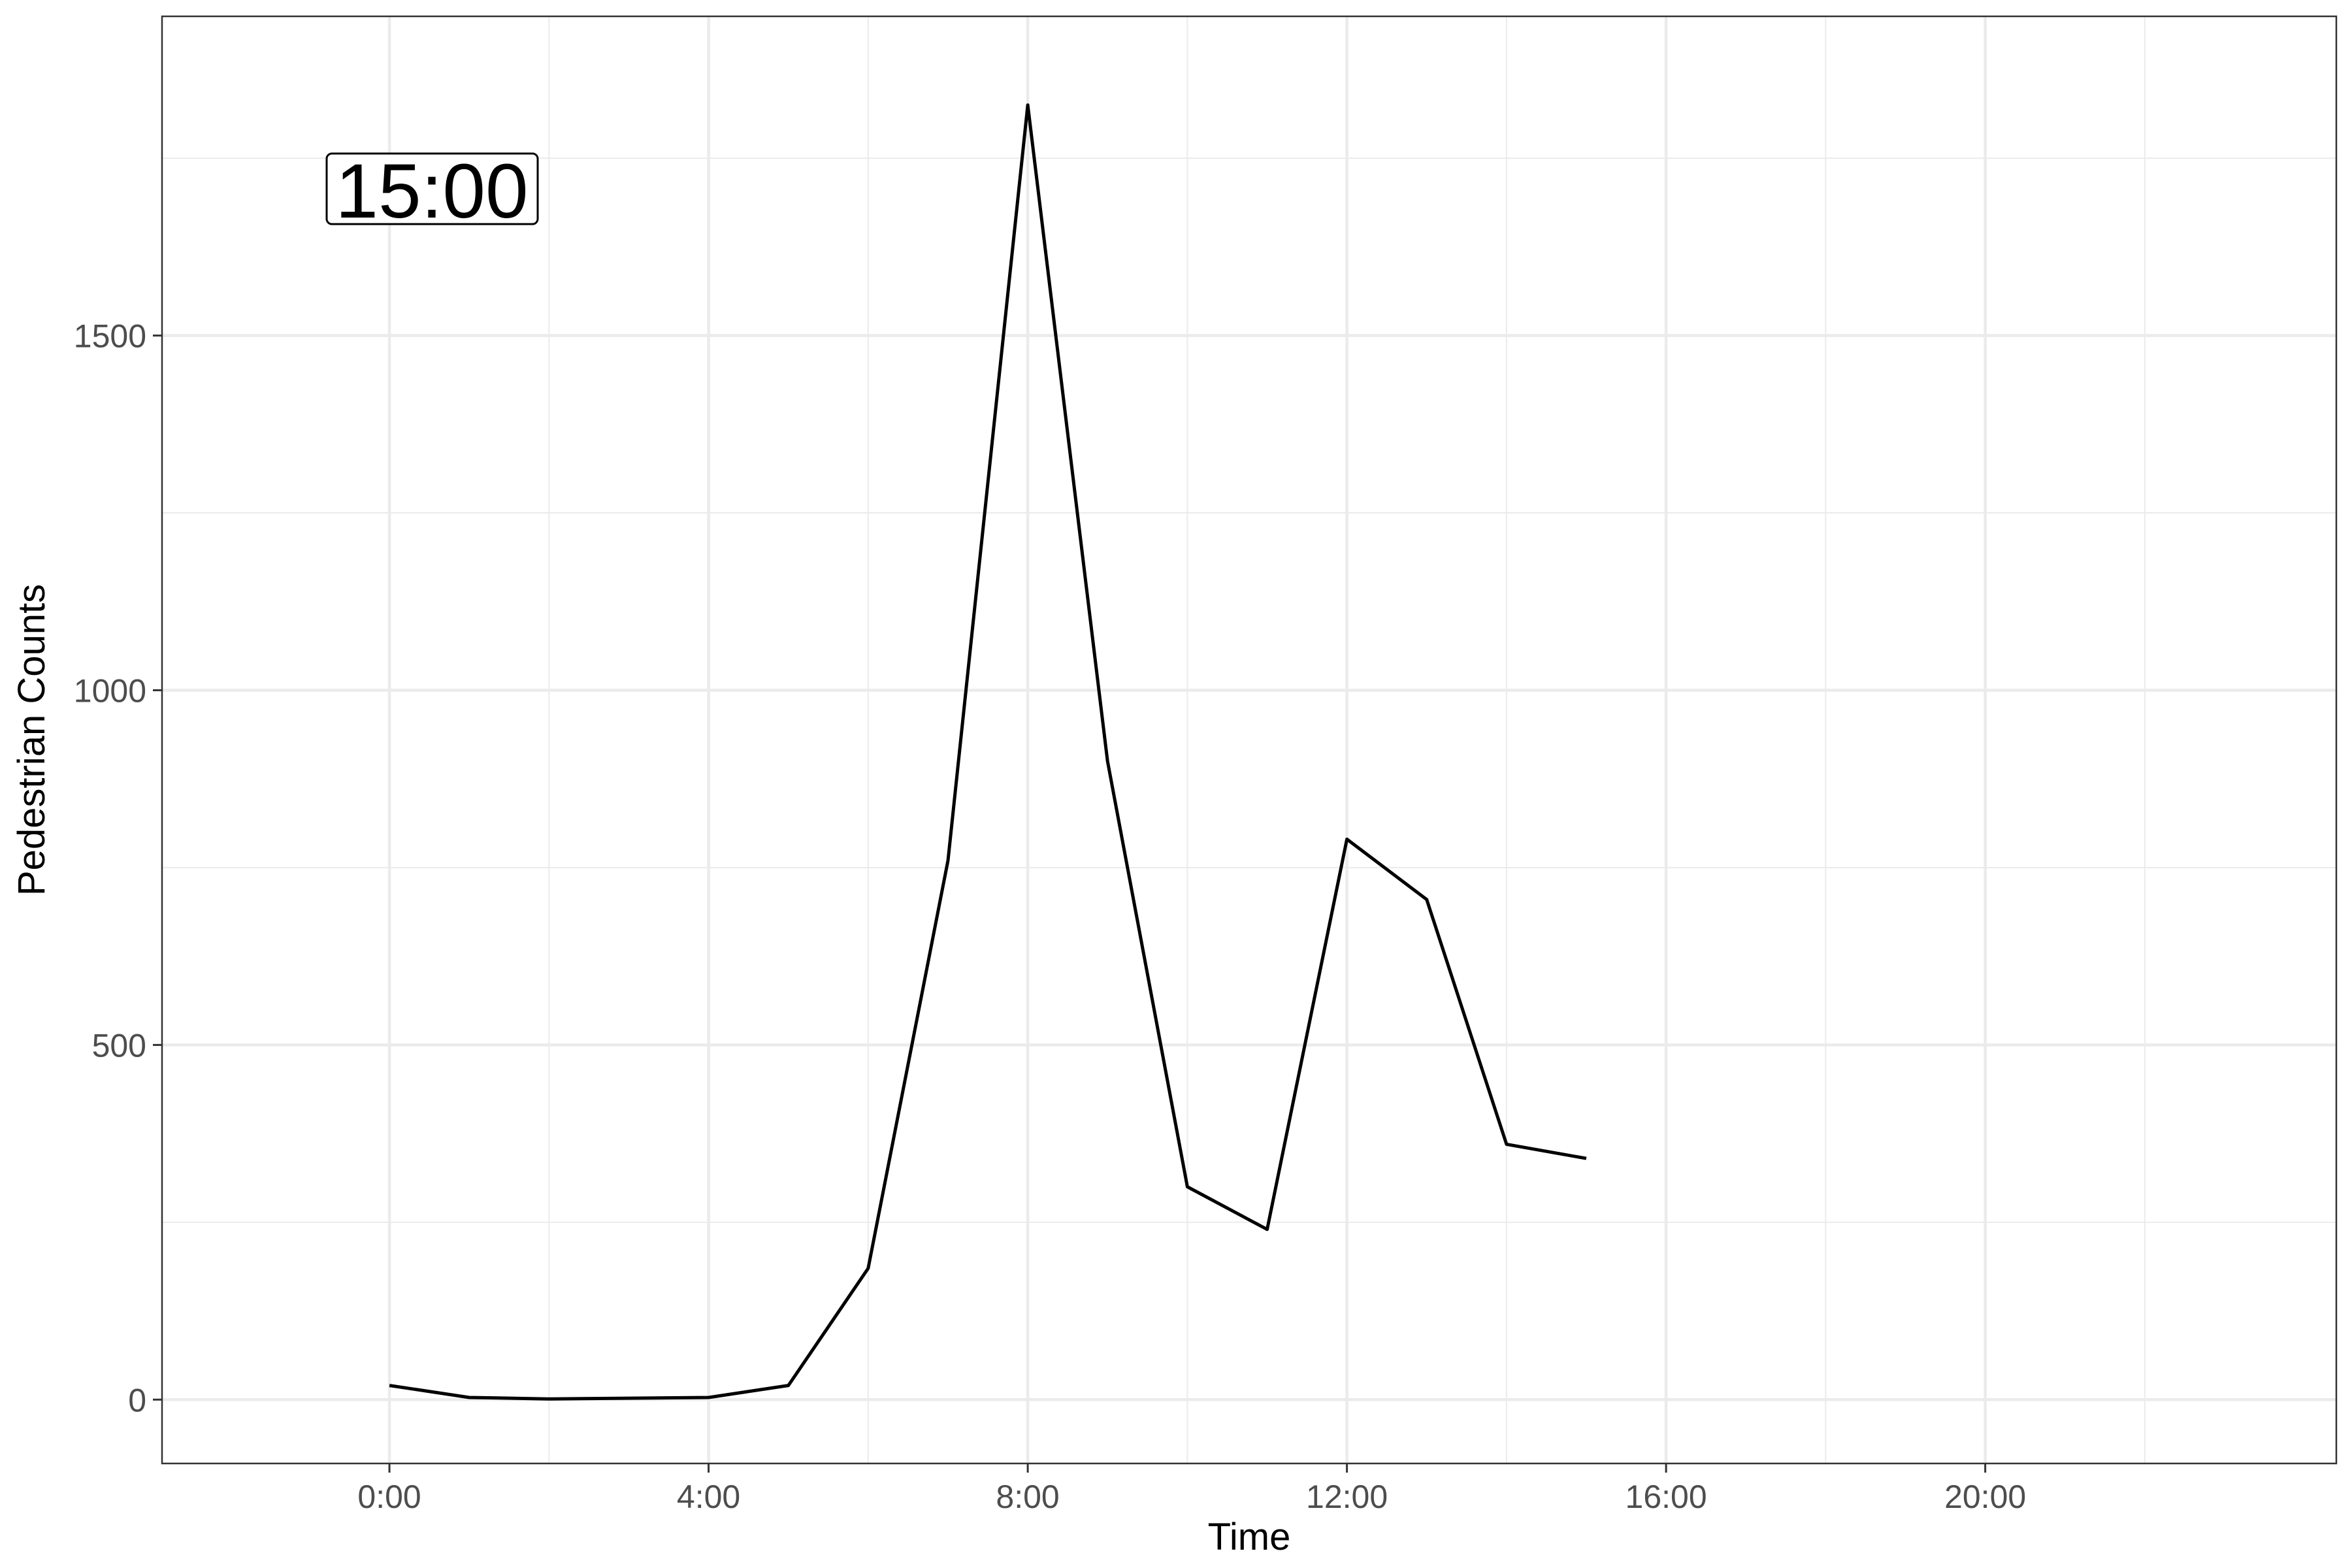 The height and width of the screenshot is (1568, 2352). I want to click on y-axis-title: Pedestrian Counts, so click(31, 740).